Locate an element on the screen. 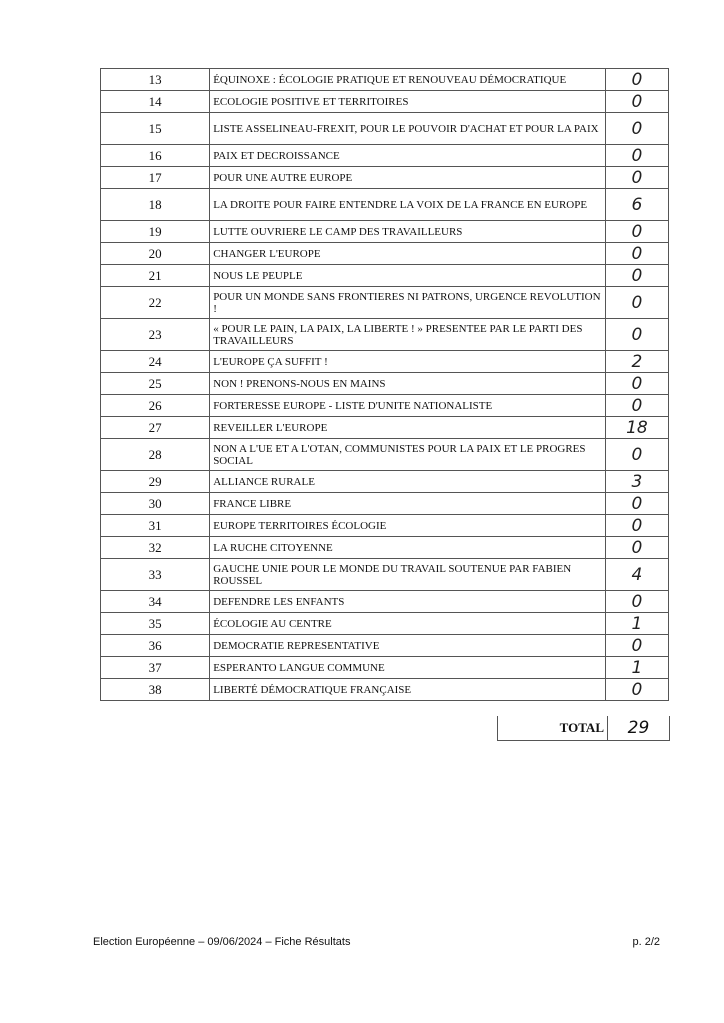  table-row: 35 ÉCOLOGIE AU CENTRE 1 is located at coordinates (384, 623).